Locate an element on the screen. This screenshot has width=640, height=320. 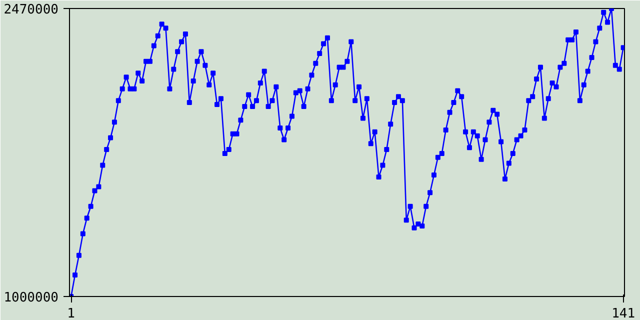
y-tick-label: 1000000 is located at coordinates (31, 298).